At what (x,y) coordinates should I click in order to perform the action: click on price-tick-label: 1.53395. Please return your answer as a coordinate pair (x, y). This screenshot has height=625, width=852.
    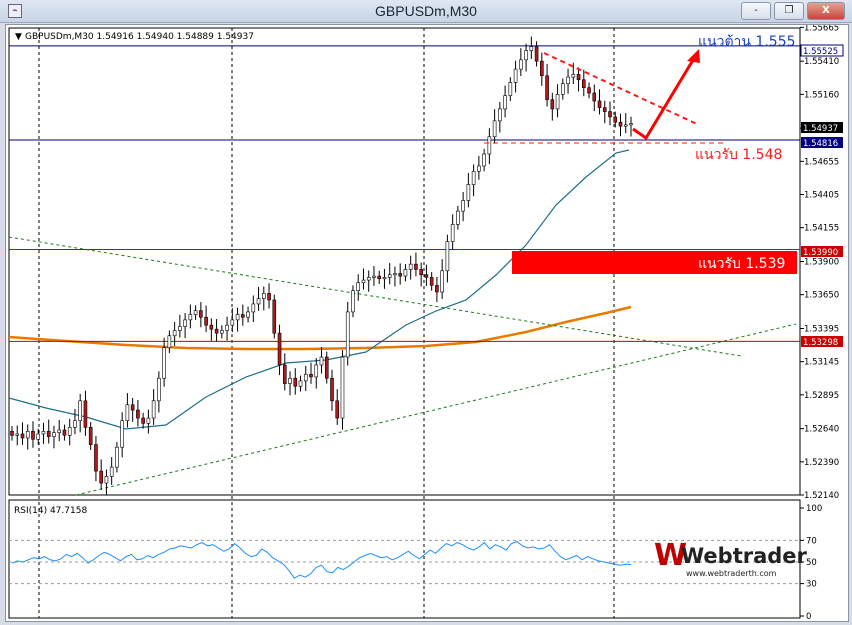
    Looking at the image, I should click on (821, 329).